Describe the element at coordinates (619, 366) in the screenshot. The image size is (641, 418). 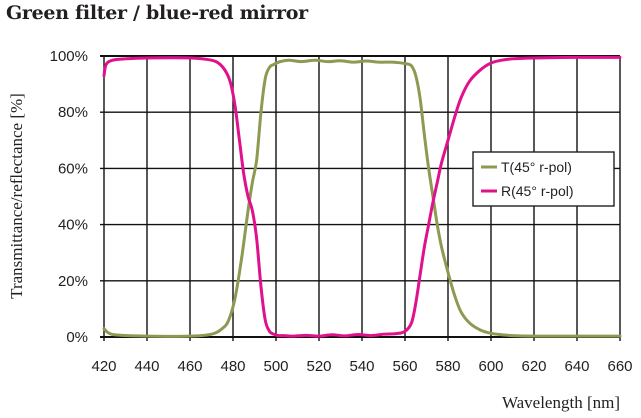
I see `x-tick-label: 660` at that location.